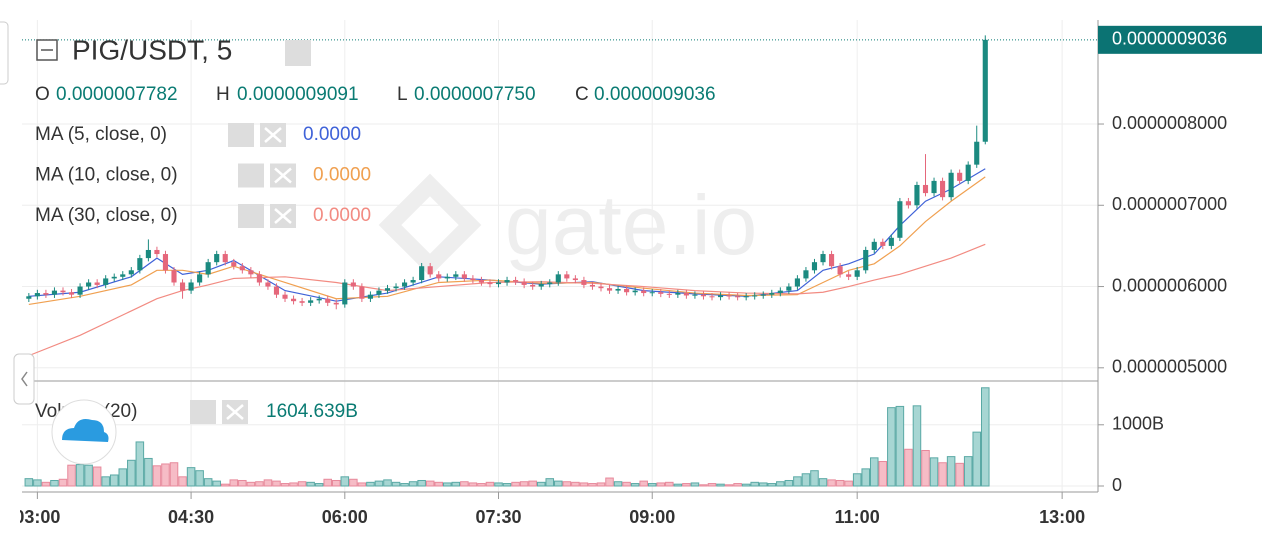  I want to click on watermark-text: gate.io, so click(631, 225).